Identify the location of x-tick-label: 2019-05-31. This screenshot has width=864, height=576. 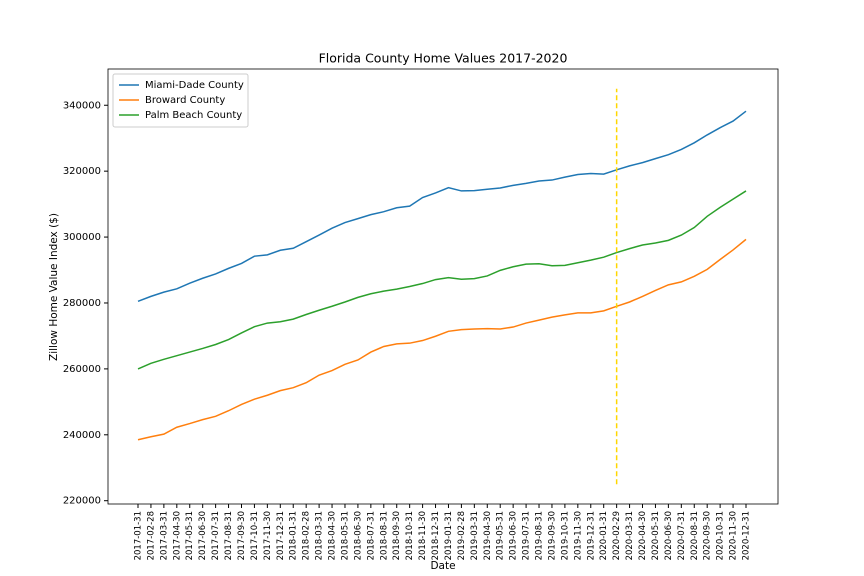
(501, 535).